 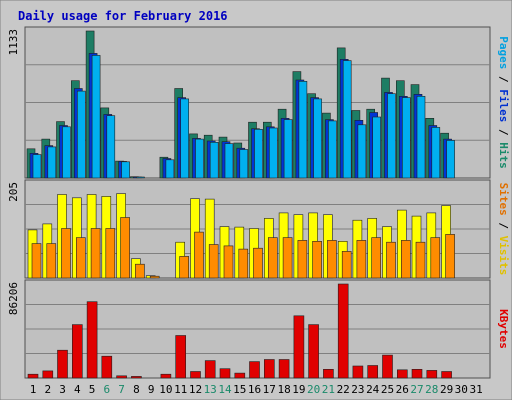 What do you see at coordinates (47, 389) in the screenshot?
I see `x-tick-label: 2` at bounding box center [47, 389].